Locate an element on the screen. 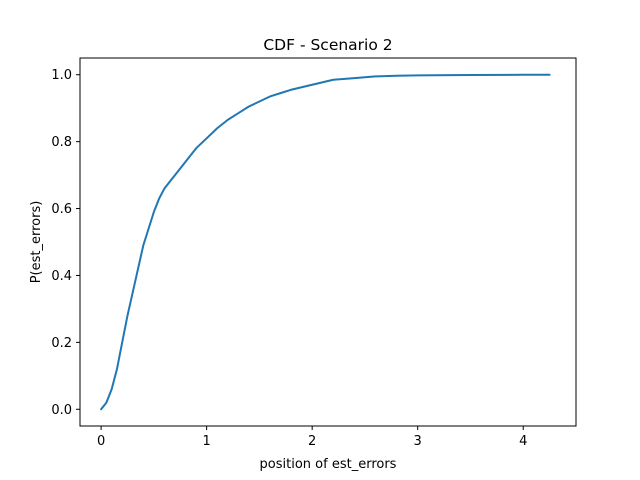 This screenshot has width=640, height=480. y-tick-label: 1.0 is located at coordinates (61, 75).